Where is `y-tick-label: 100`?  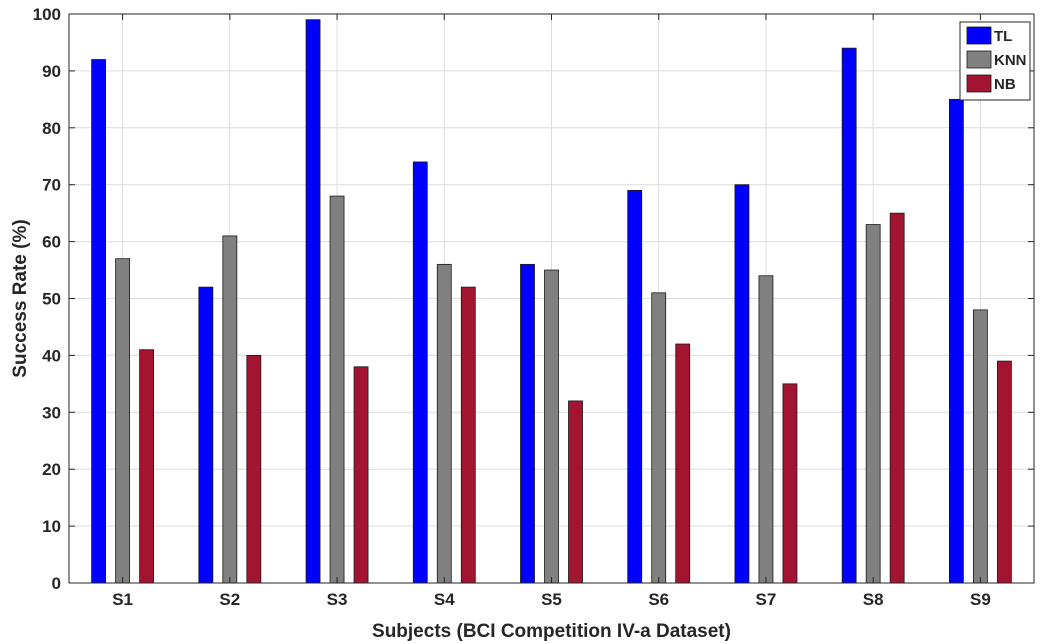 y-tick-label: 100 is located at coordinates (47, 14).